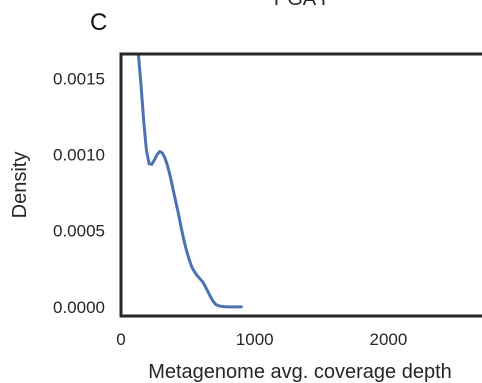  What do you see at coordinates (388, 339) in the screenshot?
I see `x-tick-label: 2000` at bounding box center [388, 339].